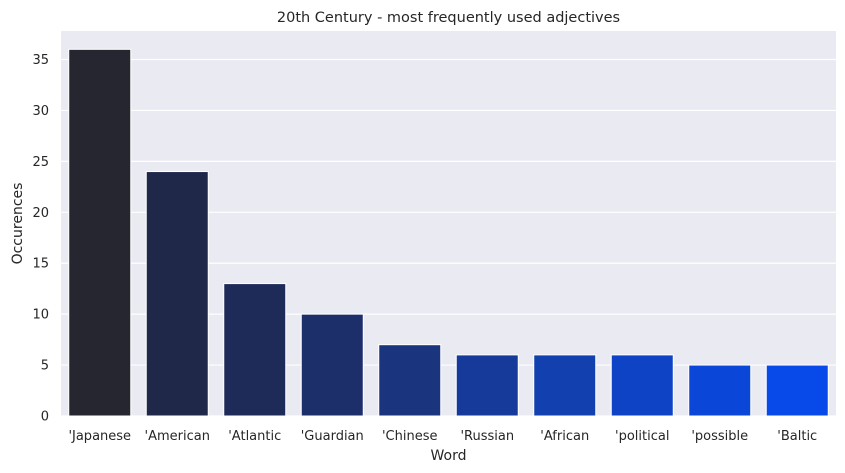 The height and width of the screenshot is (473, 845). Describe the element at coordinates (797, 436) in the screenshot. I see `x-tick-label: 'Baltic` at that location.